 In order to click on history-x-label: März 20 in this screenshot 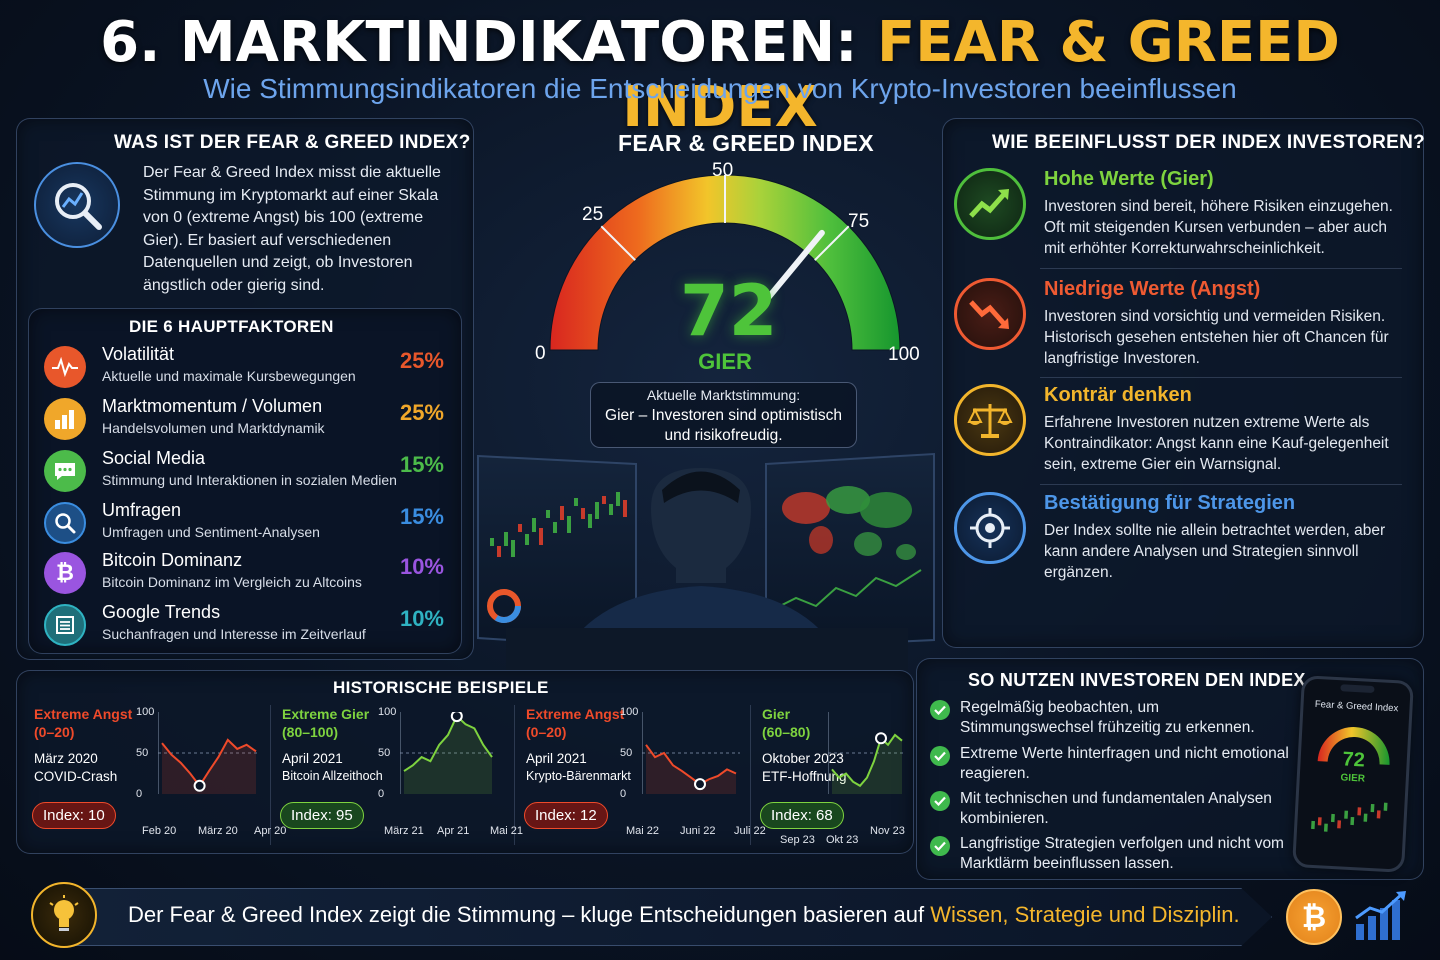, I will do `click(218, 831)`.